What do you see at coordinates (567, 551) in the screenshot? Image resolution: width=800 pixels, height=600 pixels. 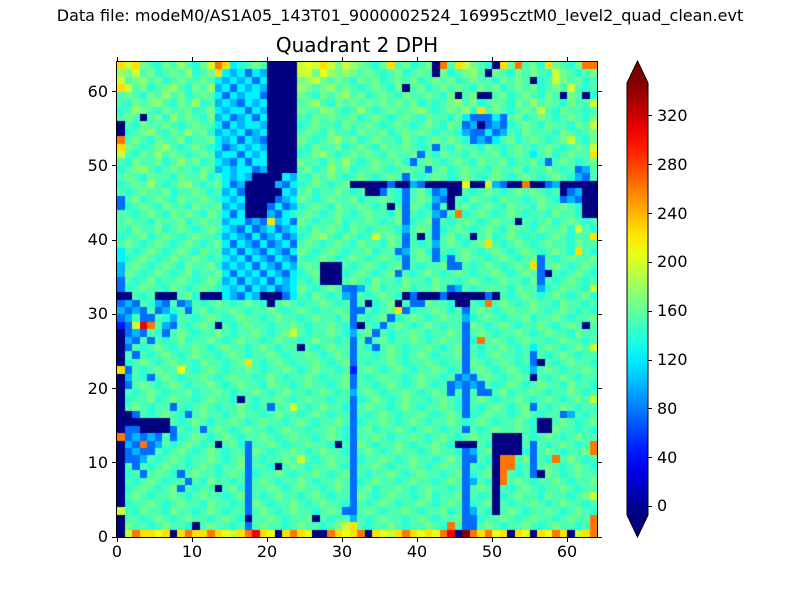 I see `x-tick-label: 60` at bounding box center [567, 551].